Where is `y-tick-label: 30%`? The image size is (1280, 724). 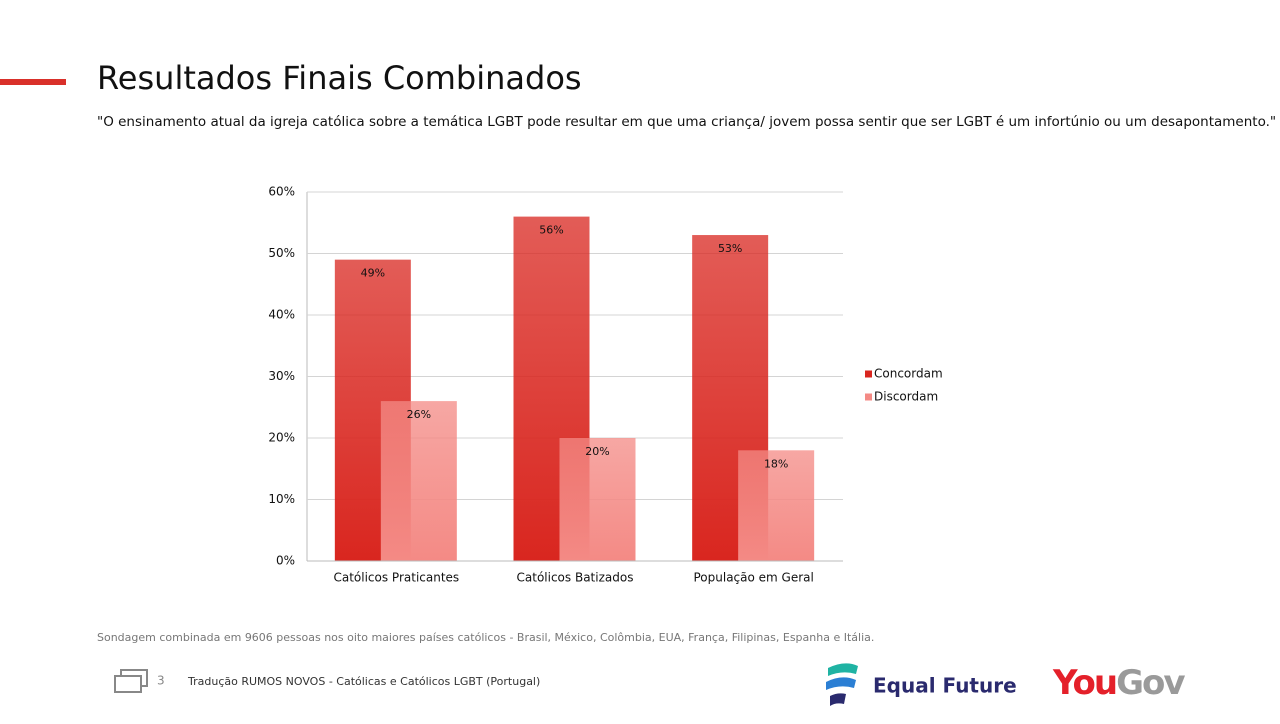 y-tick-label: 30% is located at coordinates (281, 376).